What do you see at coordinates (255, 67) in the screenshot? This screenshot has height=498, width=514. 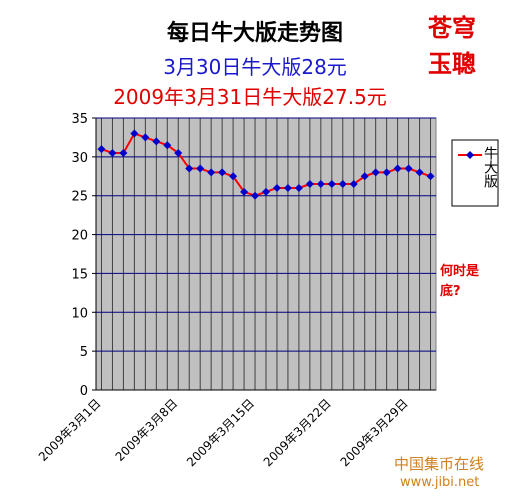 I see `subtitle: 3月30日牛大版28元` at bounding box center [255, 67].